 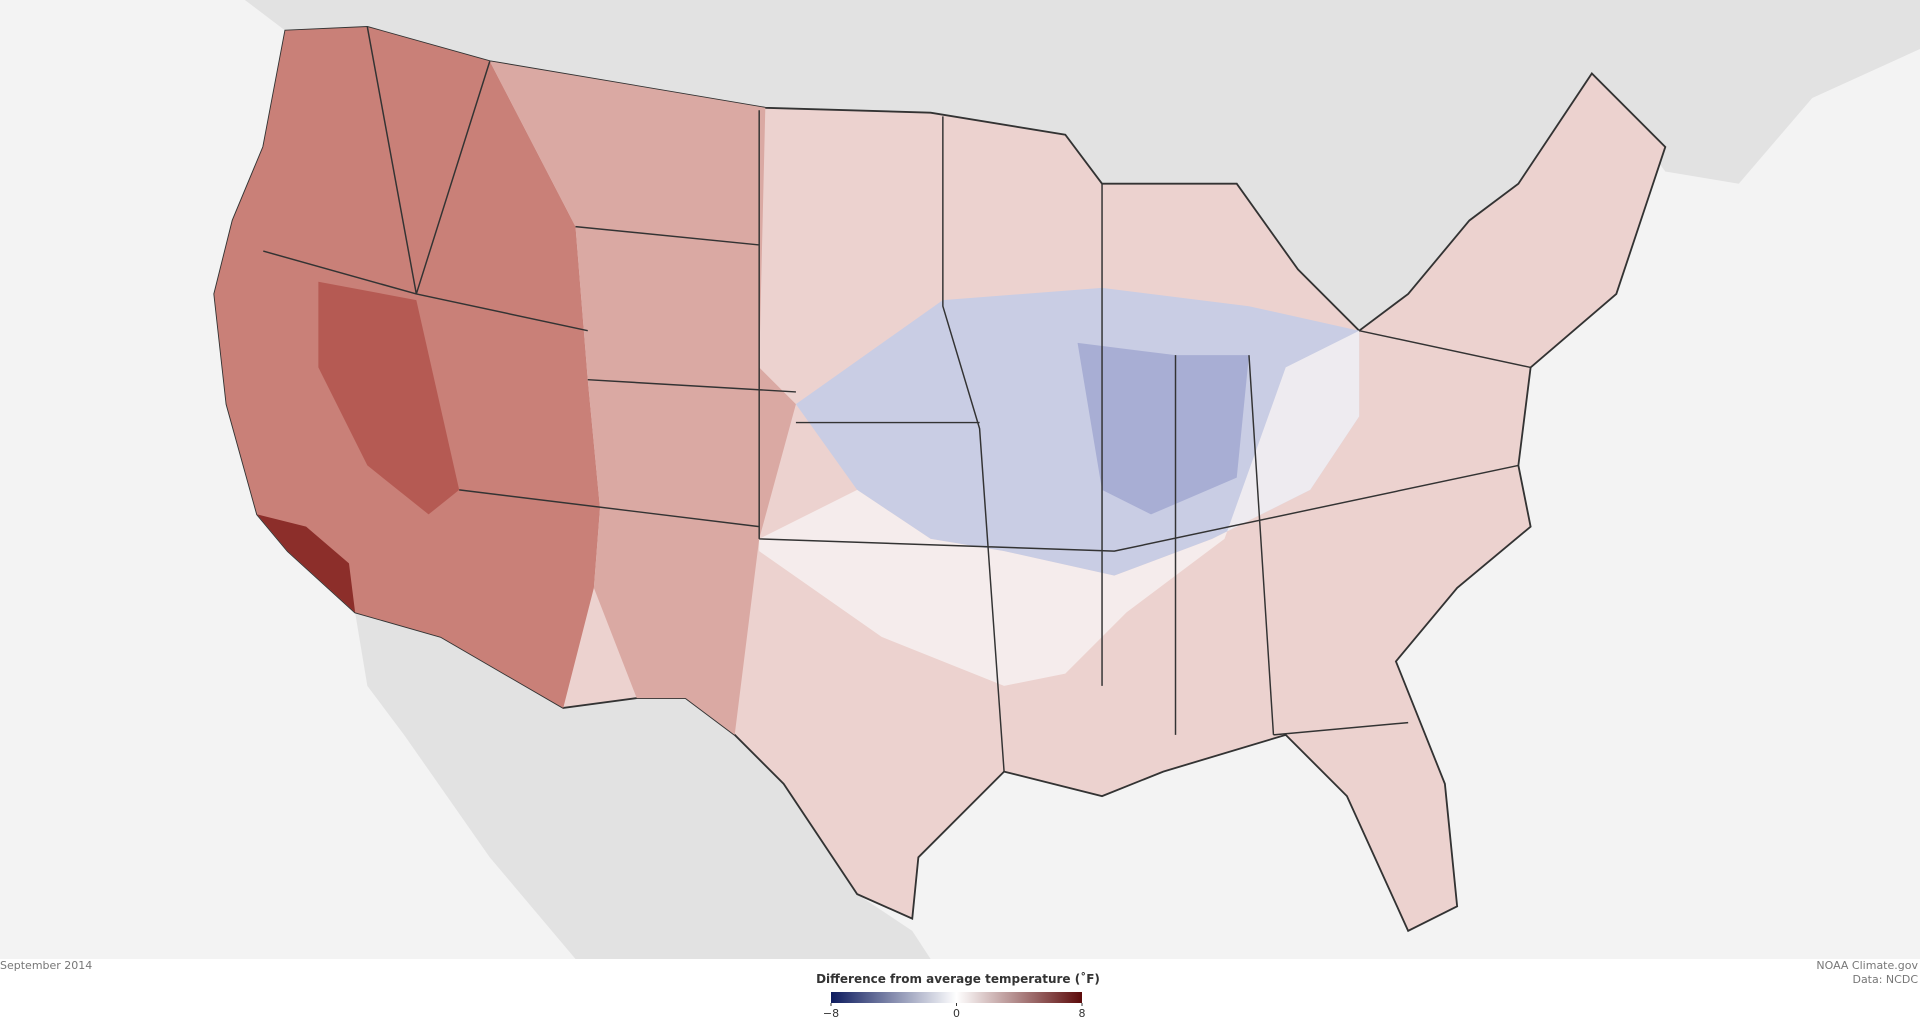 What do you see at coordinates (1867, 965) in the screenshot?
I see `credit: NOAA Climate.gov` at bounding box center [1867, 965].